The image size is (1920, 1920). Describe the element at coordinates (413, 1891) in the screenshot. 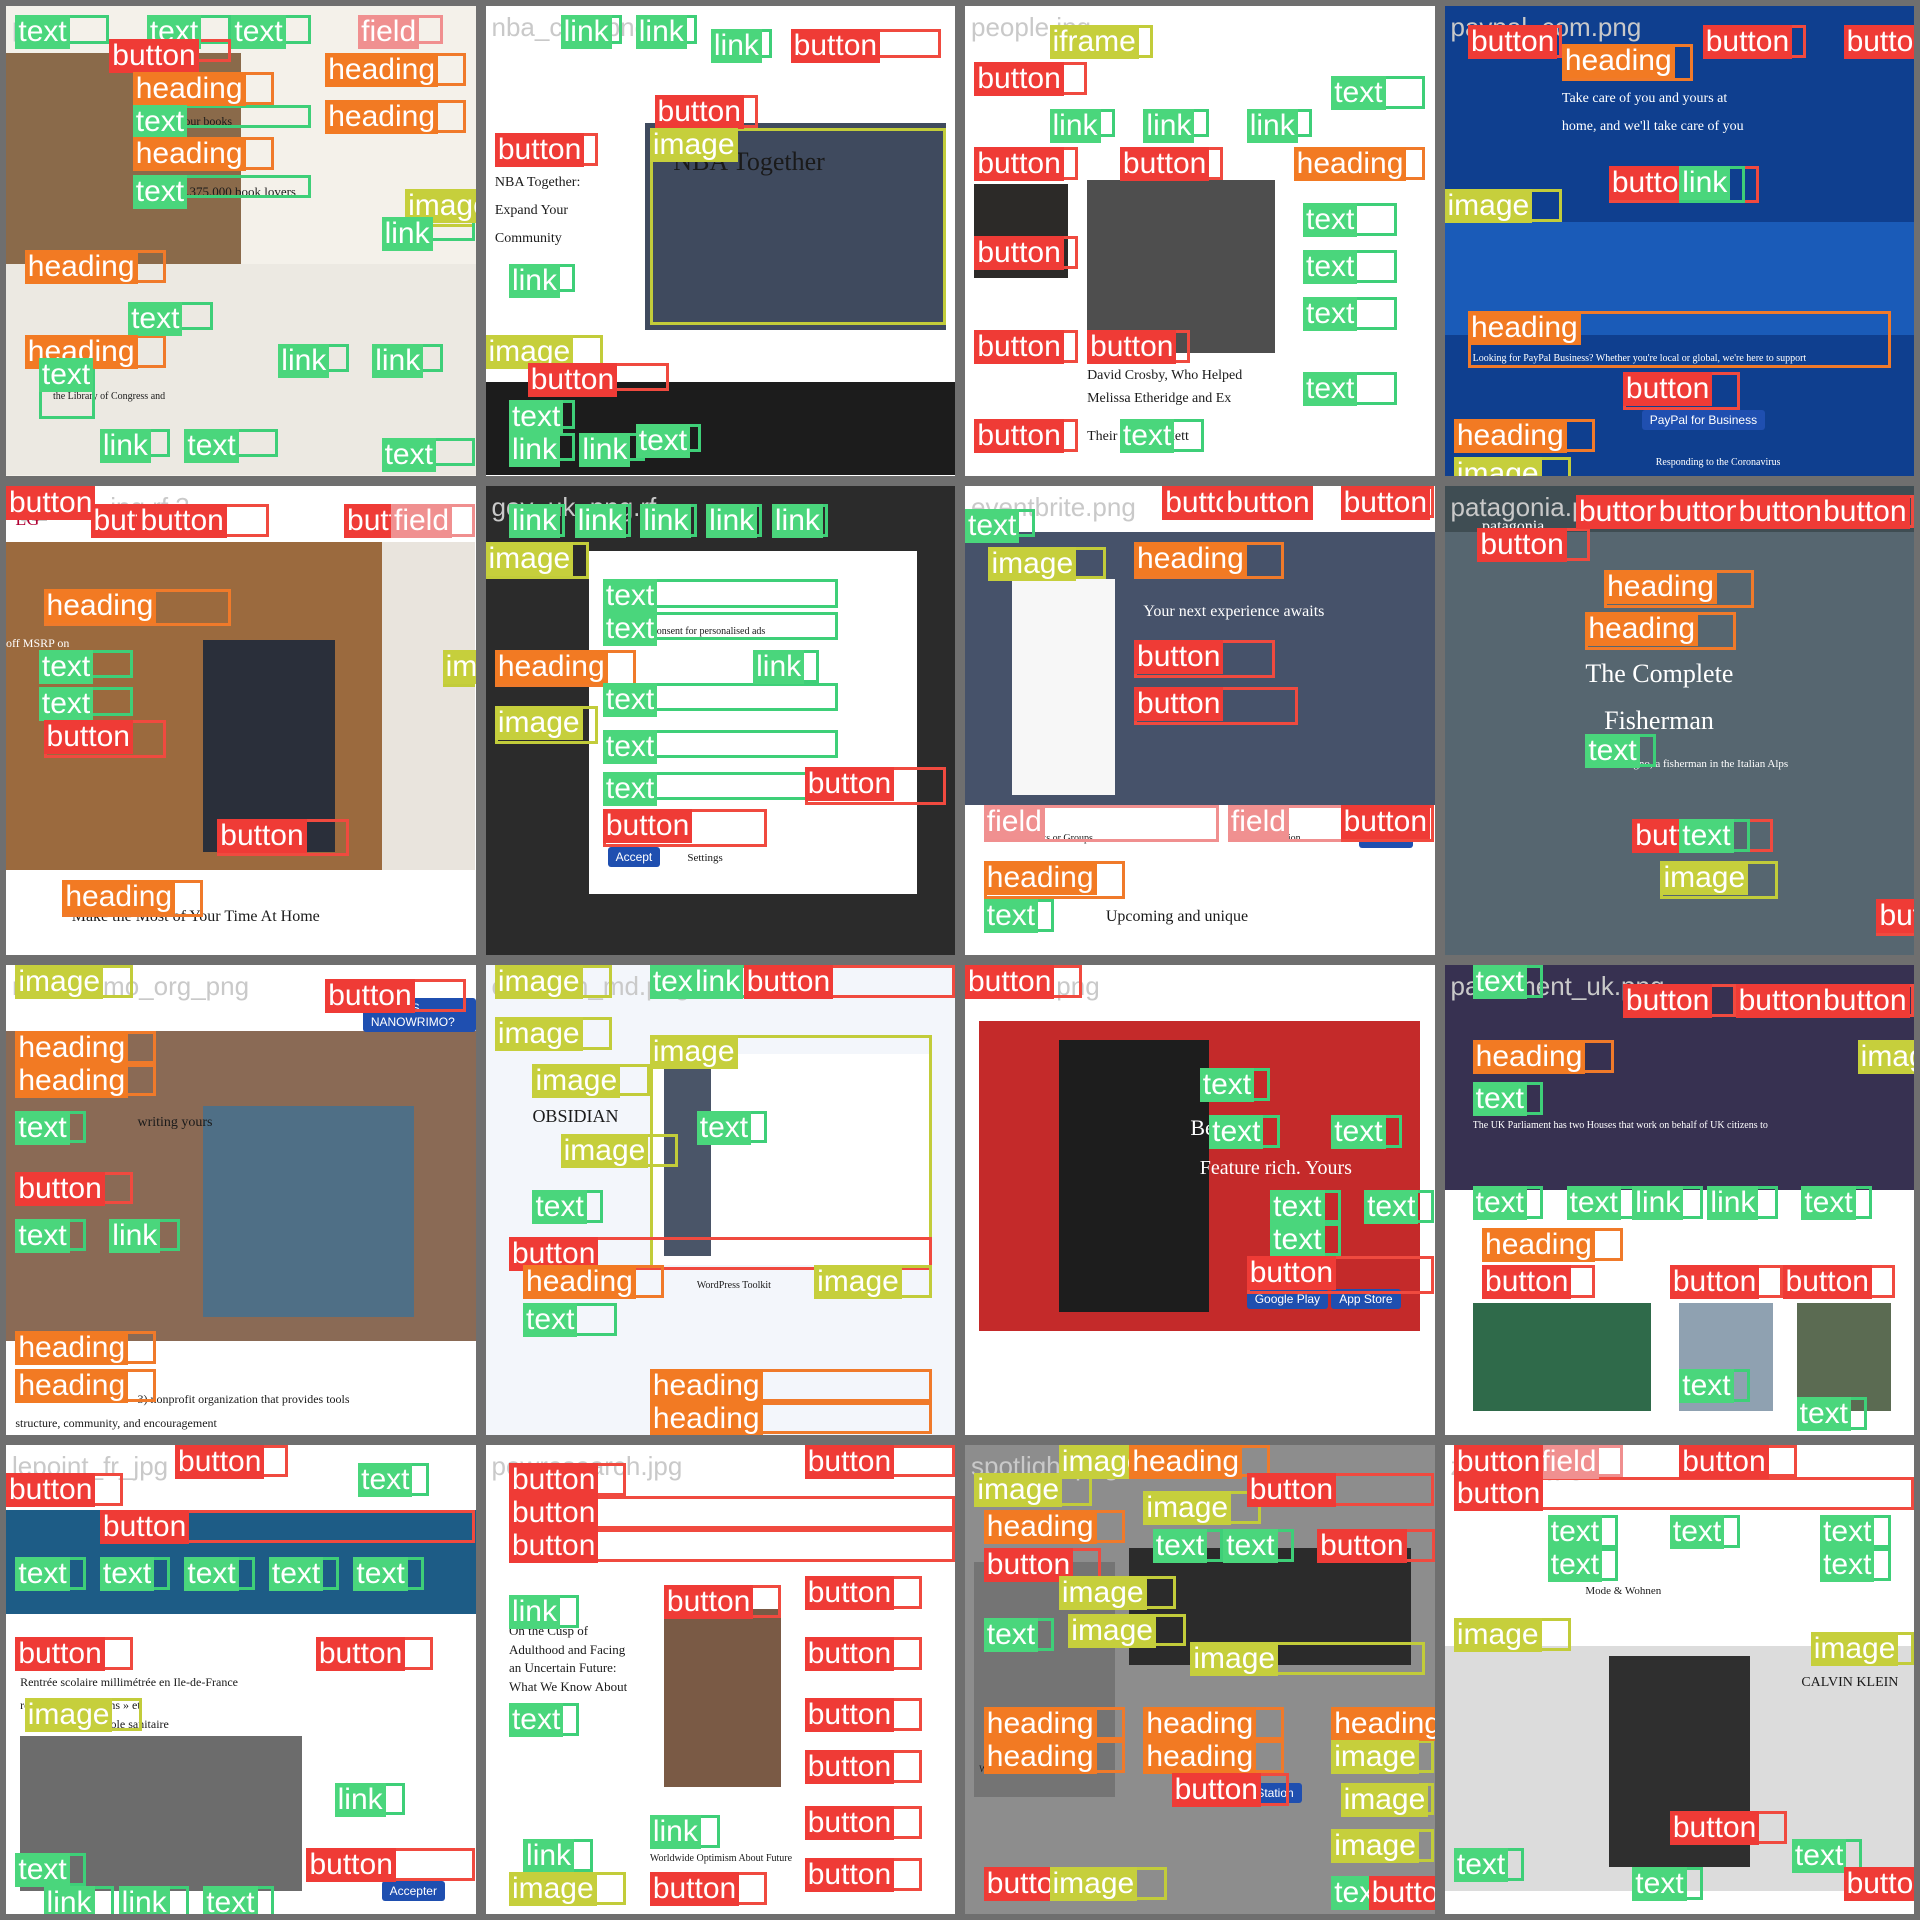

I see `page-button: Accepter` at that location.